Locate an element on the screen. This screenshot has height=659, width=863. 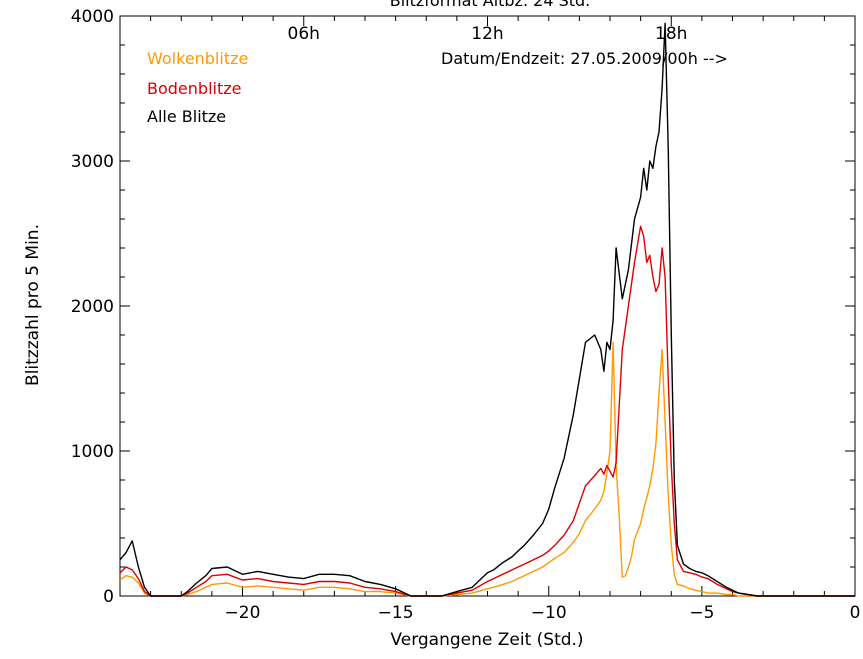
x-tick-label: −20 is located at coordinates (243, 613).